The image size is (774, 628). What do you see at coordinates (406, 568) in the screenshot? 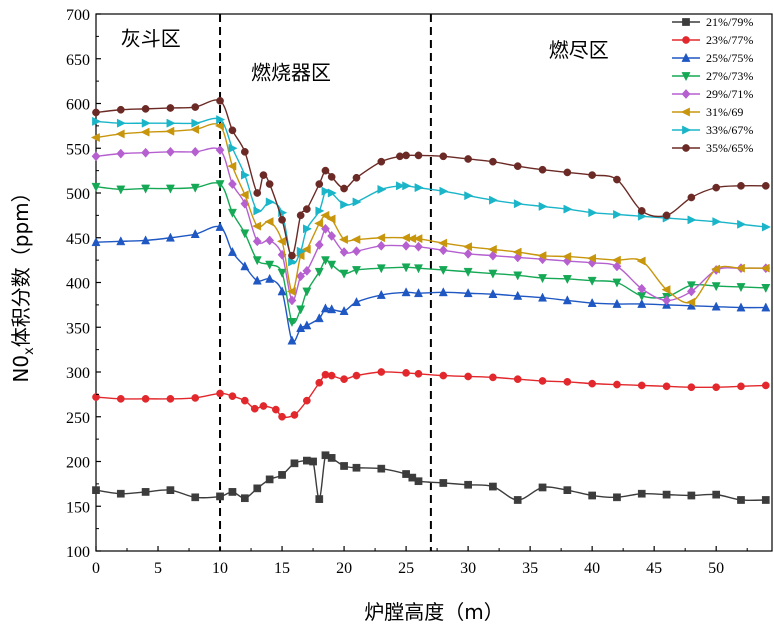
I see `x-tick-label: 25` at bounding box center [406, 568].